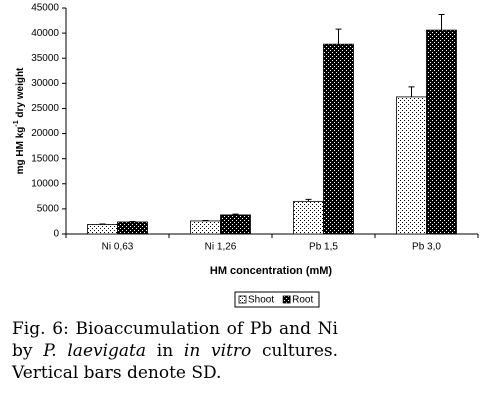 Image resolution: width=491 pixels, height=400 pixels. Describe the element at coordinates (323, 247) in the screenshot. I see `x-tick-label: Pb 1,5` at that location.